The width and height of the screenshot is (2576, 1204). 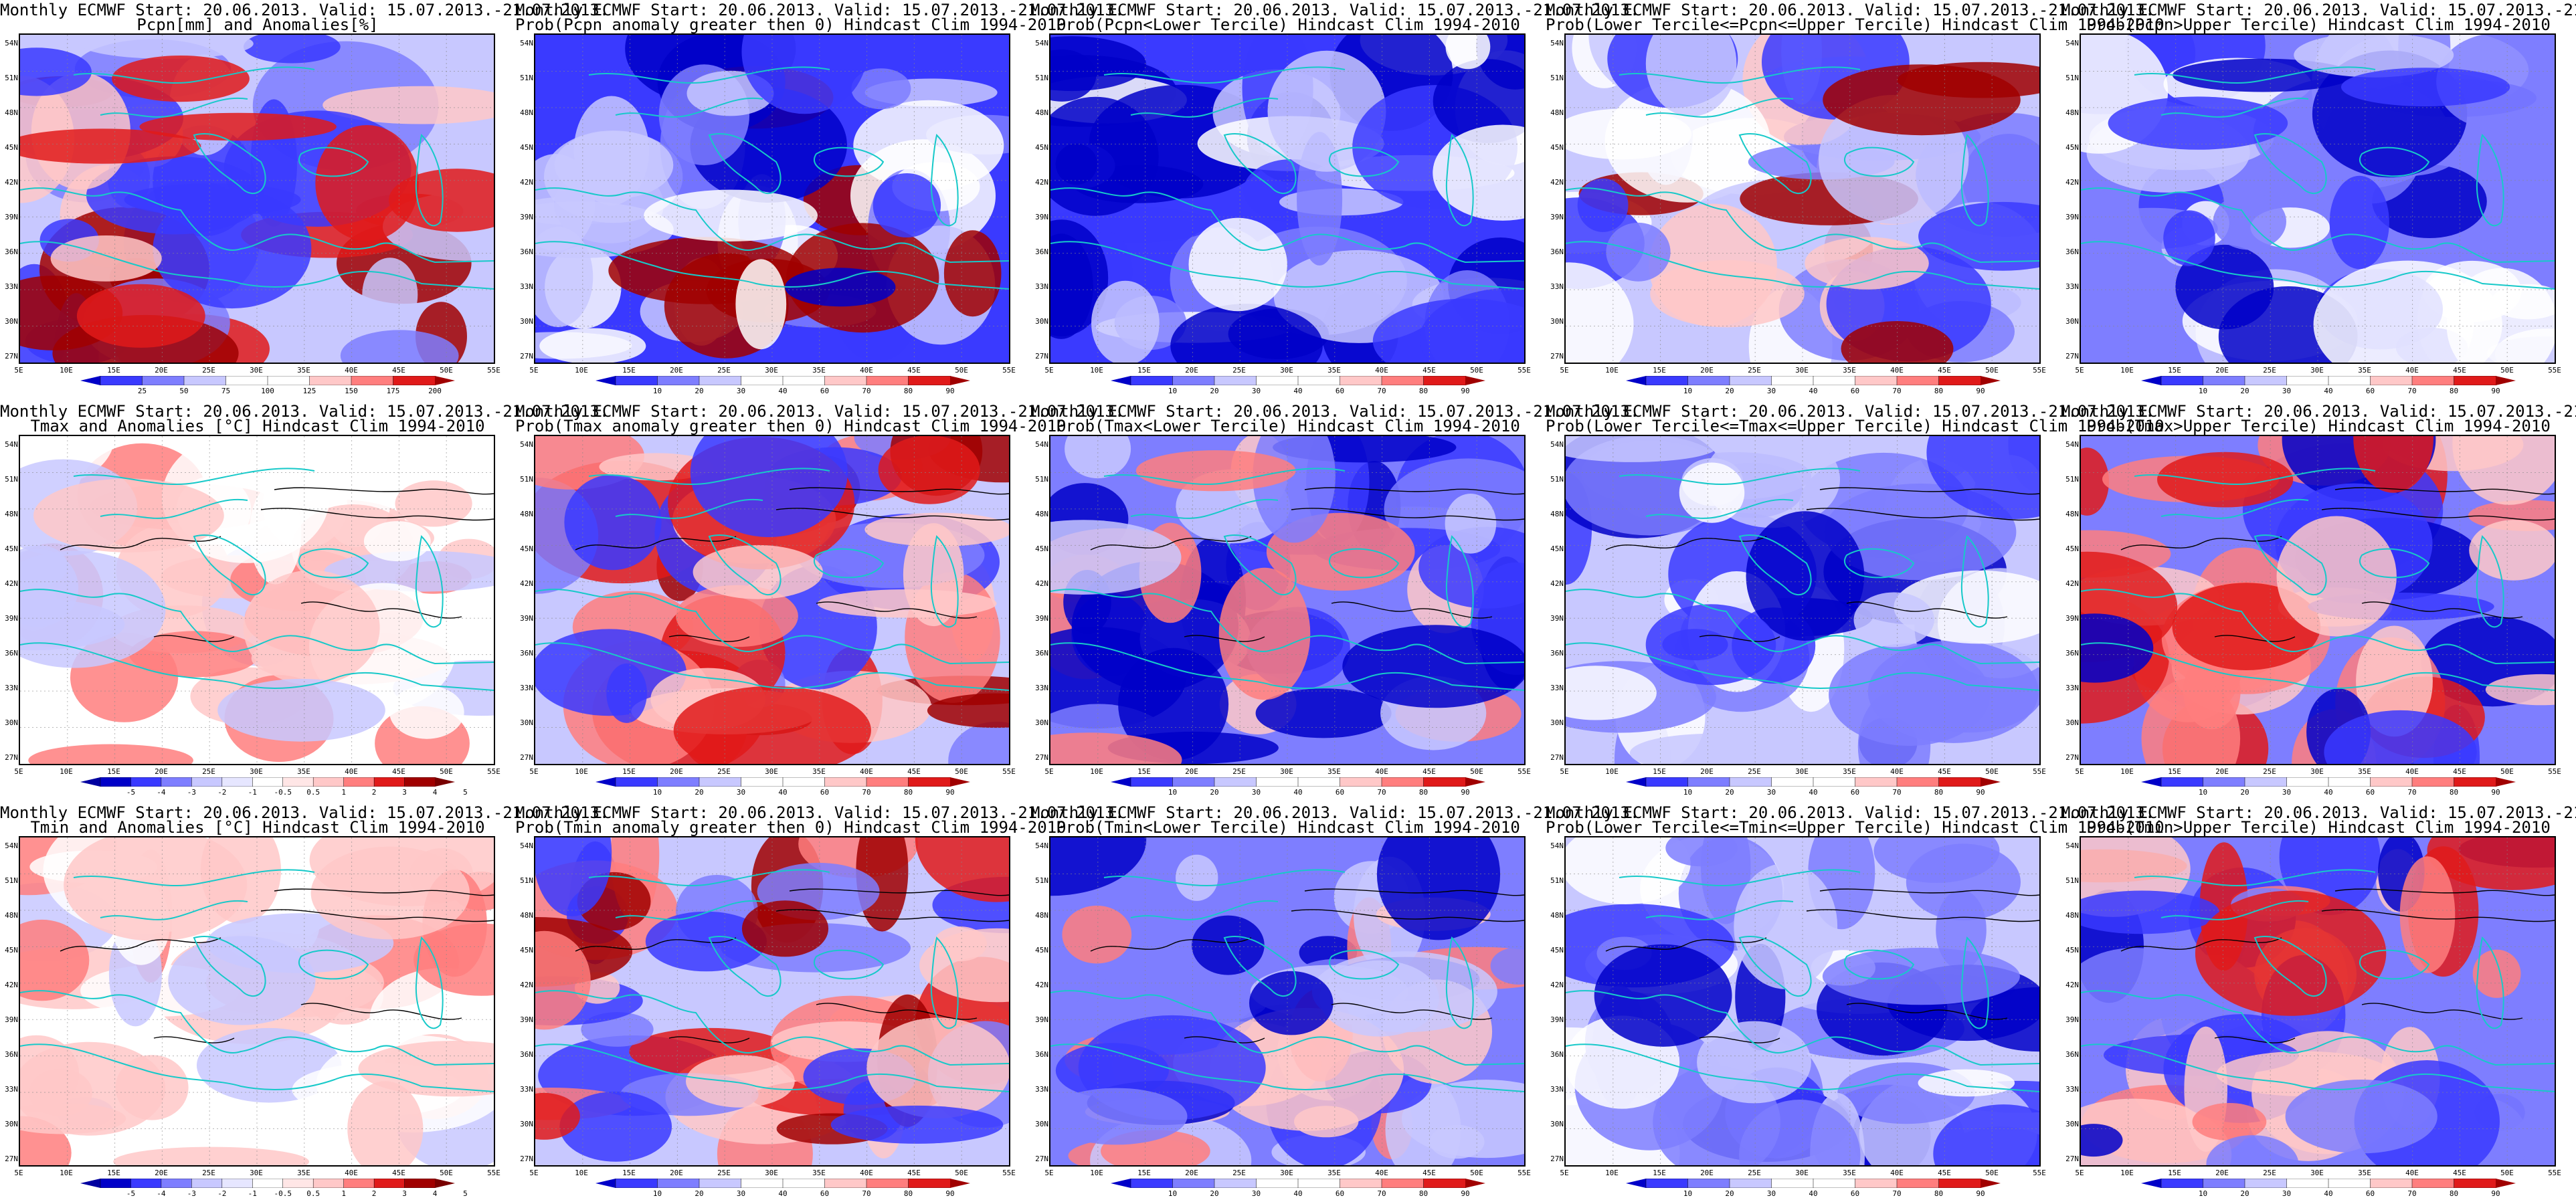 What do you see at coordinates (2269, 370) in the screenshot?
I see `longitude-label: 25E` at bounding box center [2269, 370].